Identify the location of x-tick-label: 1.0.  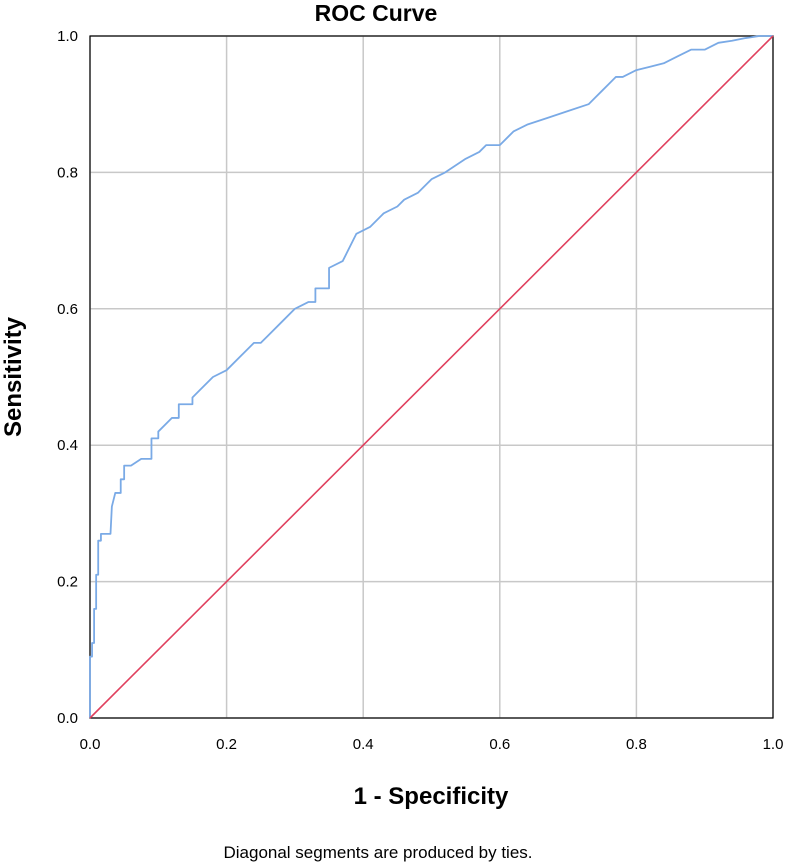
(773, 744).